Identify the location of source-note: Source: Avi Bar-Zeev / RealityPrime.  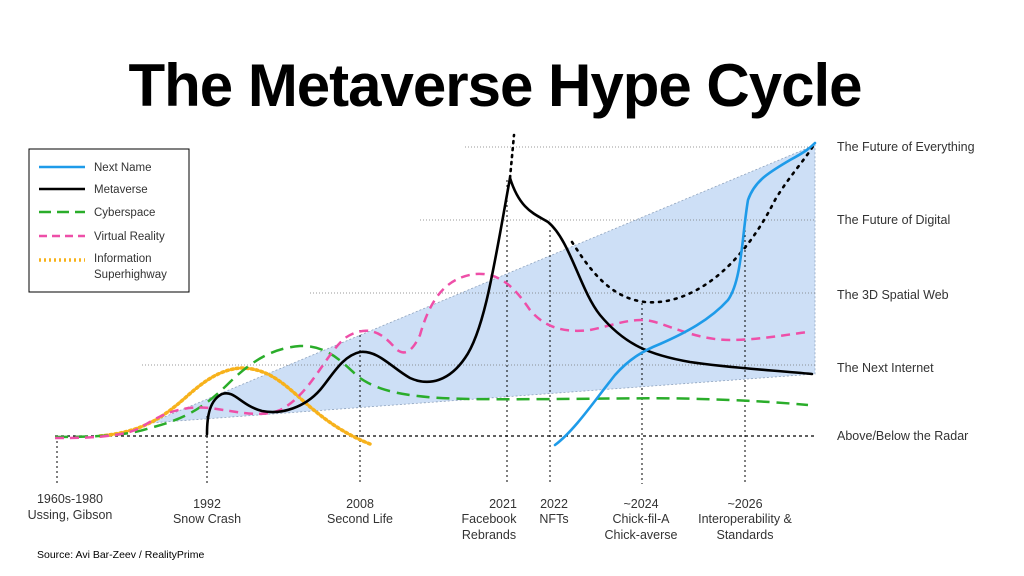
(120, 555).